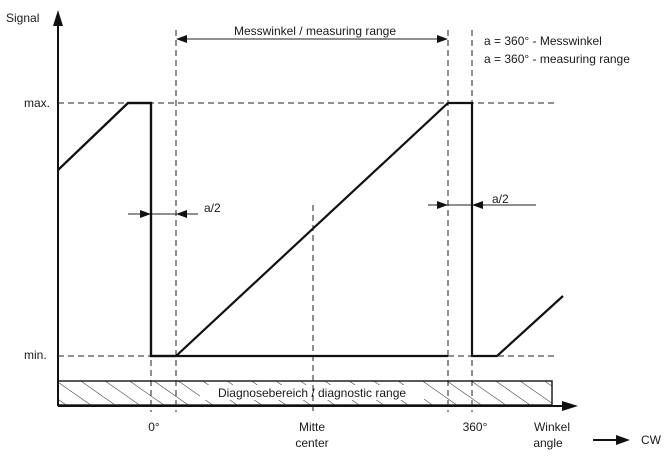 This screenshot has height=457, width=667. What do you see at coordinates (311, 443) in the screenshot?
I see `center-label-en: center` at bounding box center [311, 443].